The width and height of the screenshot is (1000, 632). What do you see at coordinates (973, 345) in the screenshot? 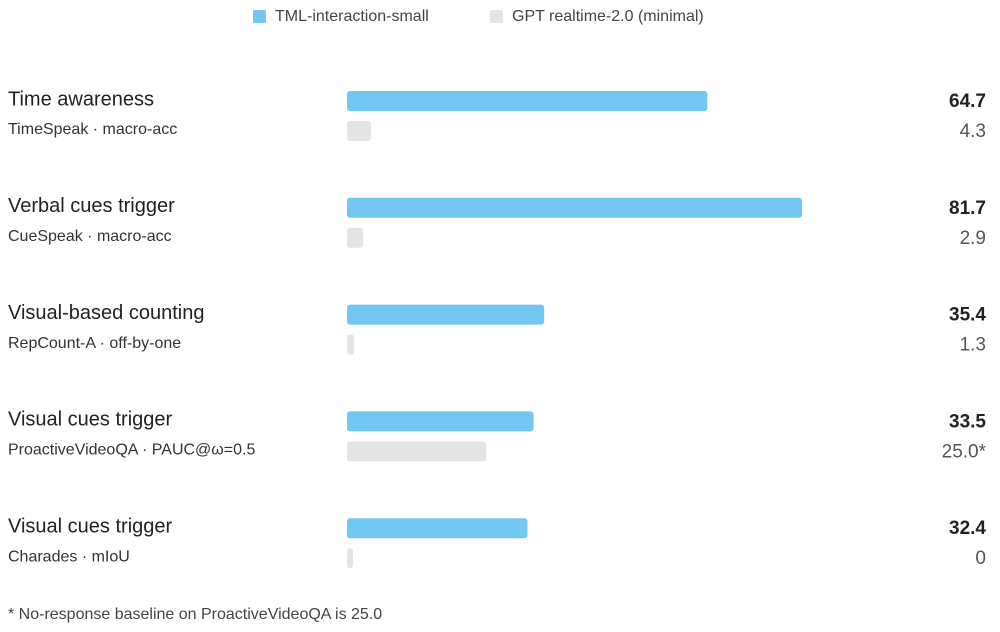
I see `value-label: 1.3` at bounding box center [973, 345].